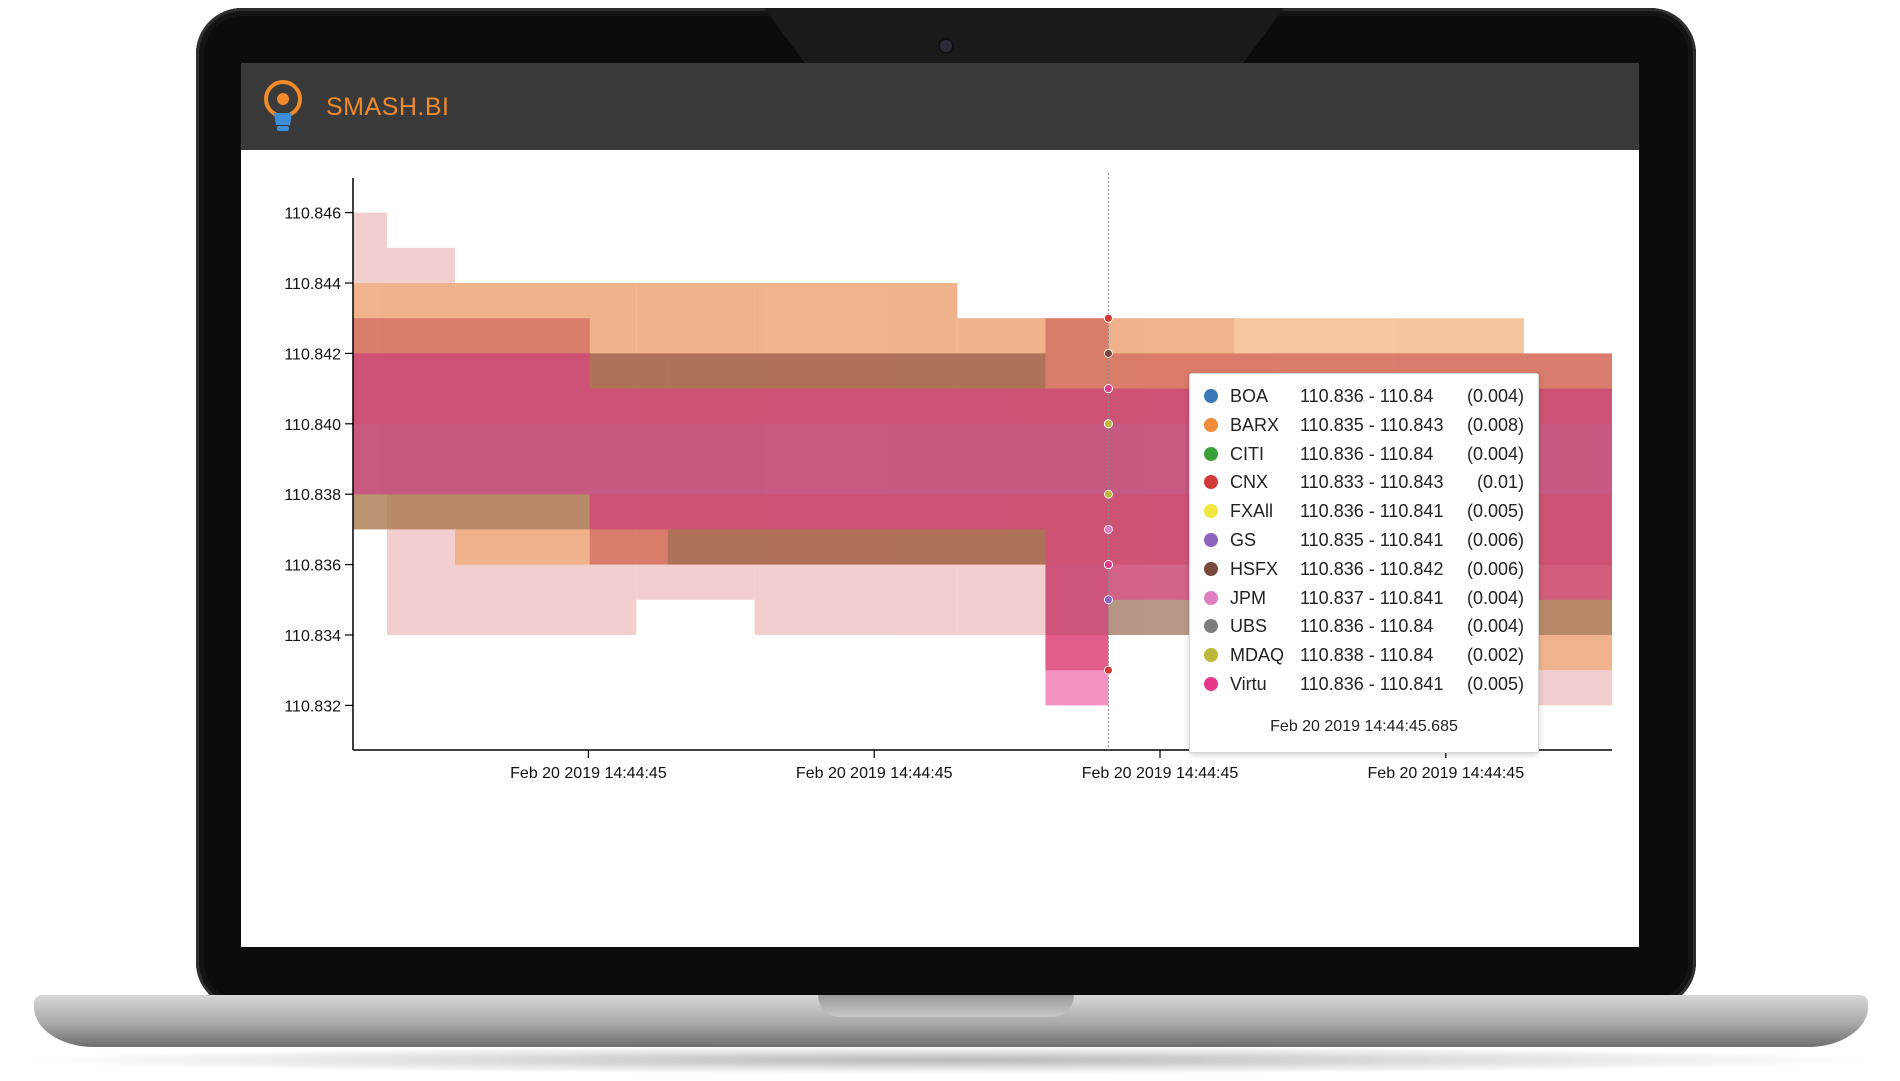 This screenshot has height=1081, width=1900. I want to click on tooltip-row-fxall: FXAll 110.836 - 110.841 (0.005), so click(1364, 511).